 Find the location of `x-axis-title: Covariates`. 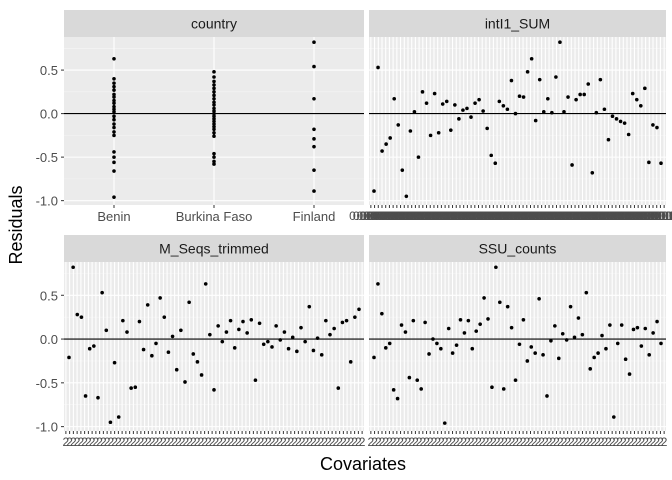

x-axis-title: Covariates is located at coordinates (363, 464).